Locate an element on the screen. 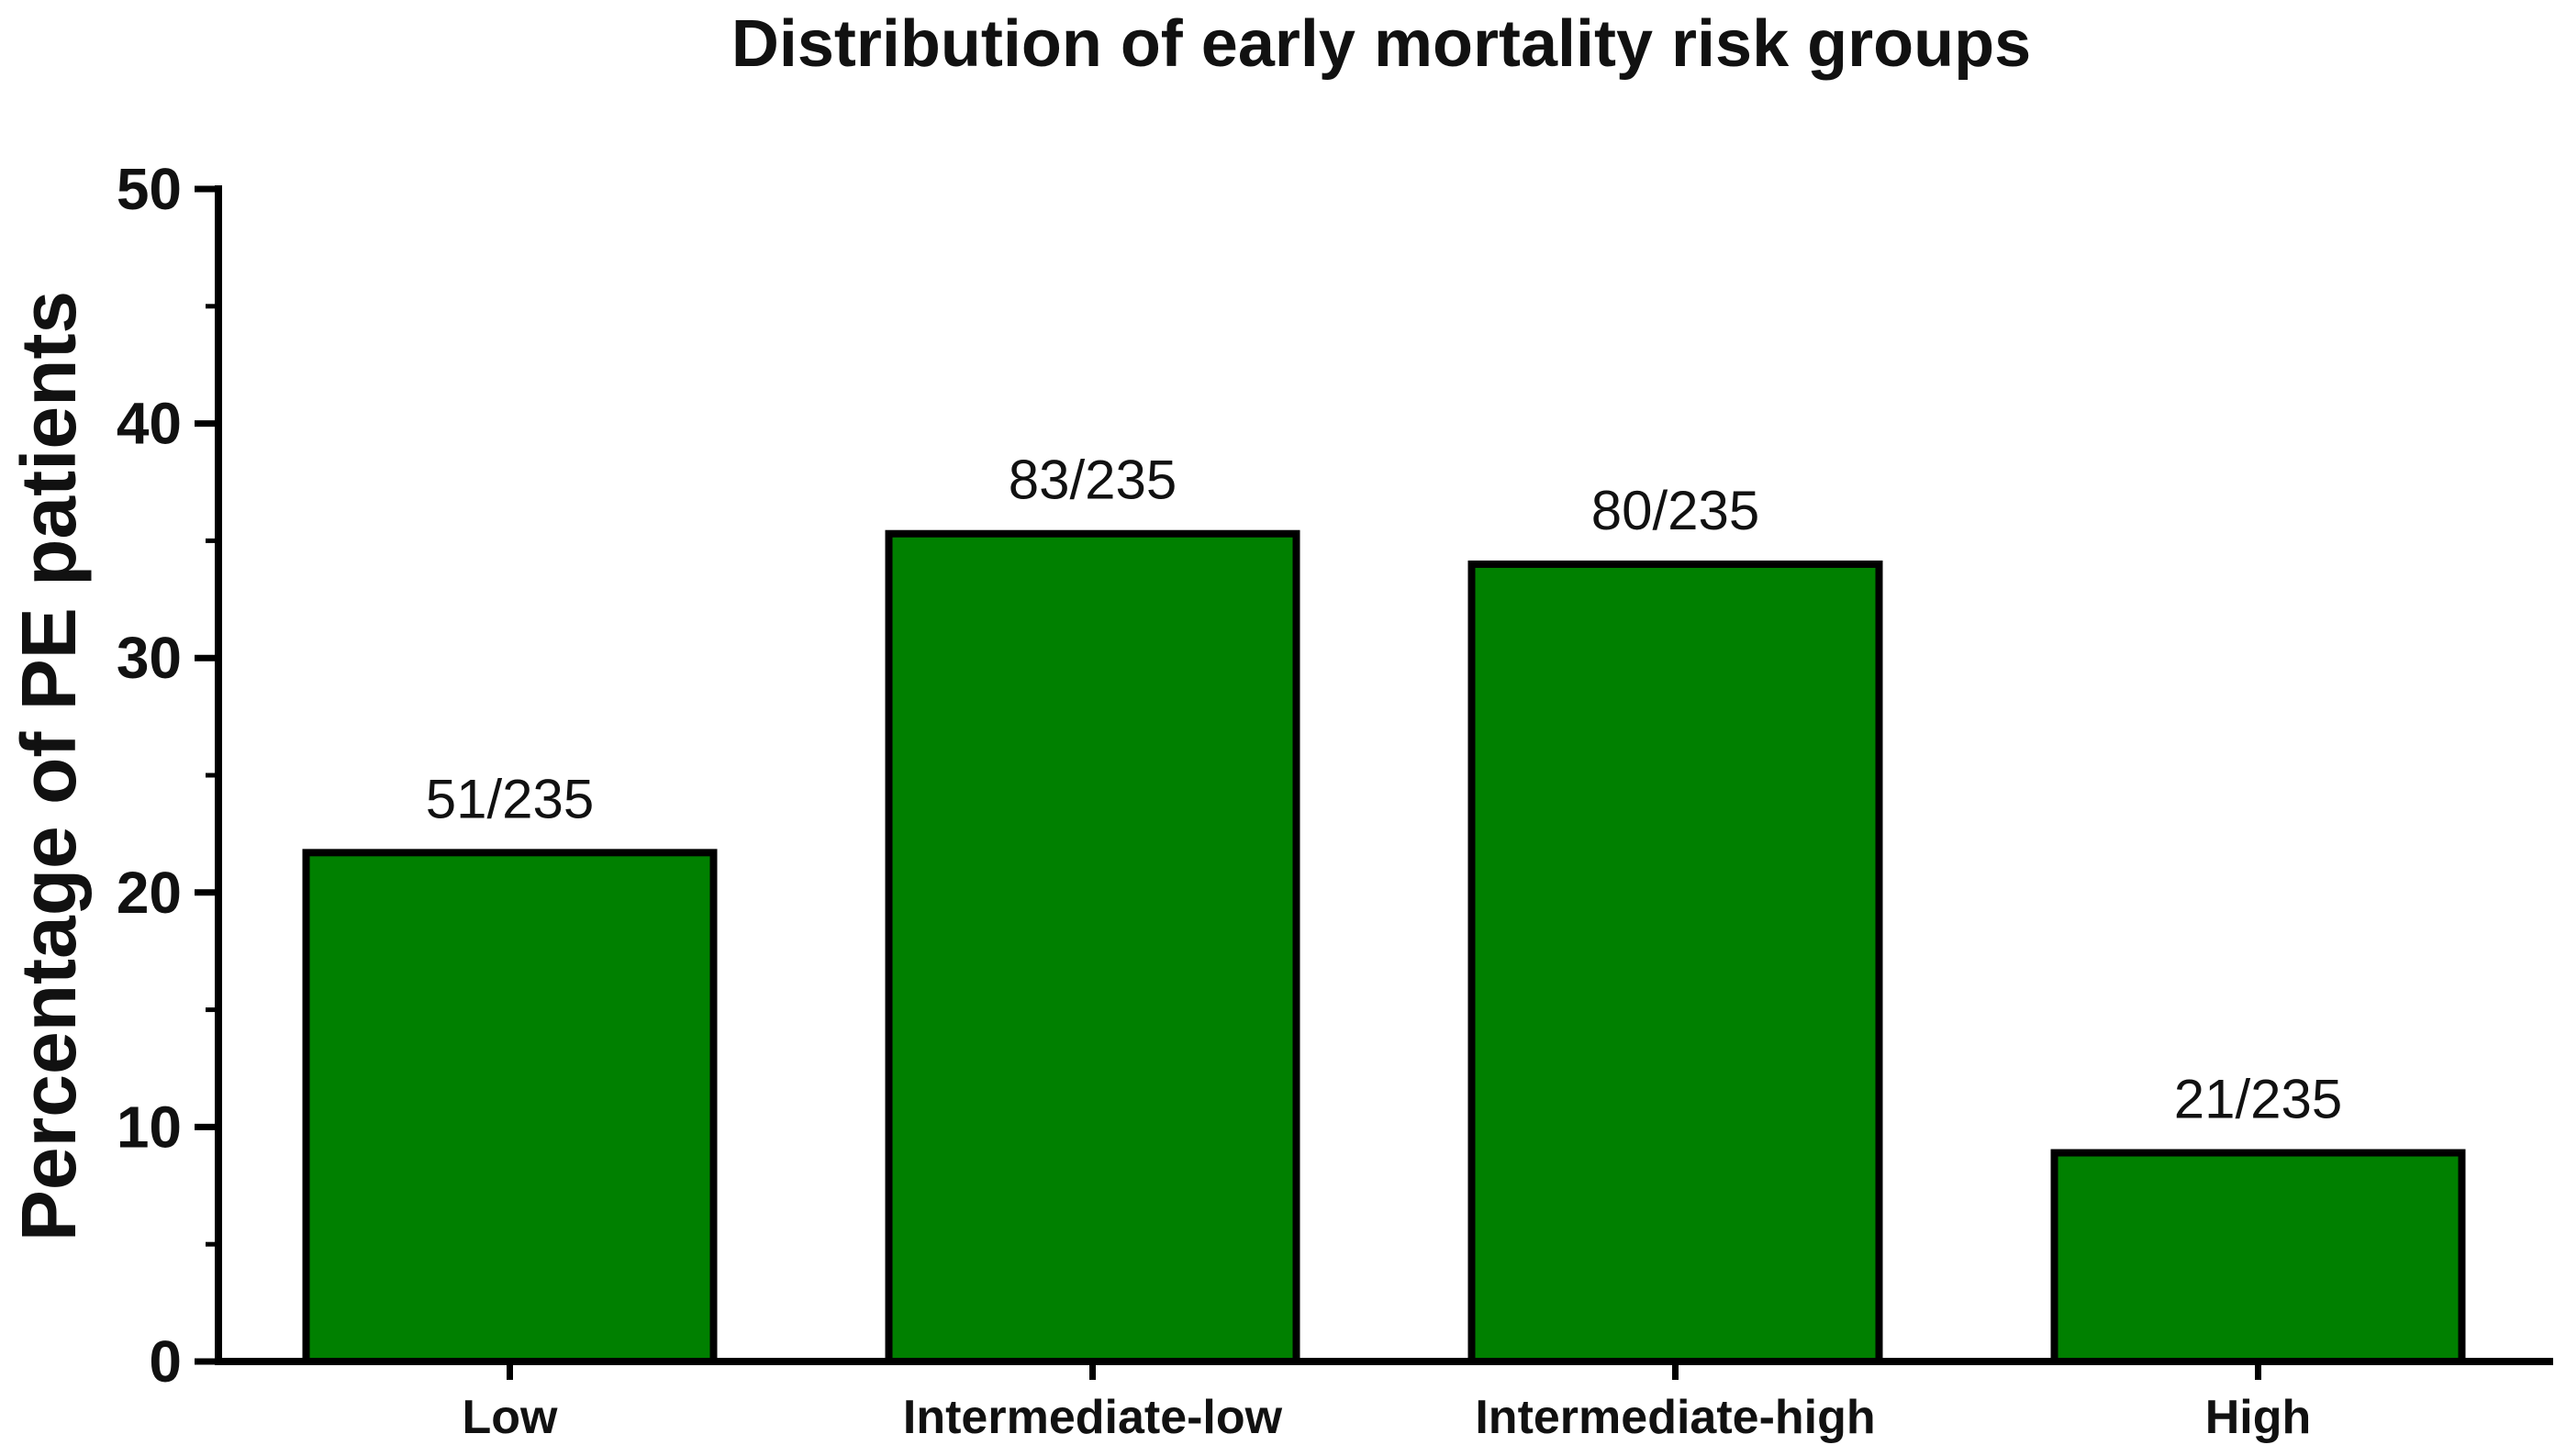  y-tick-label: 0 is located at coordinates (165, 1361).